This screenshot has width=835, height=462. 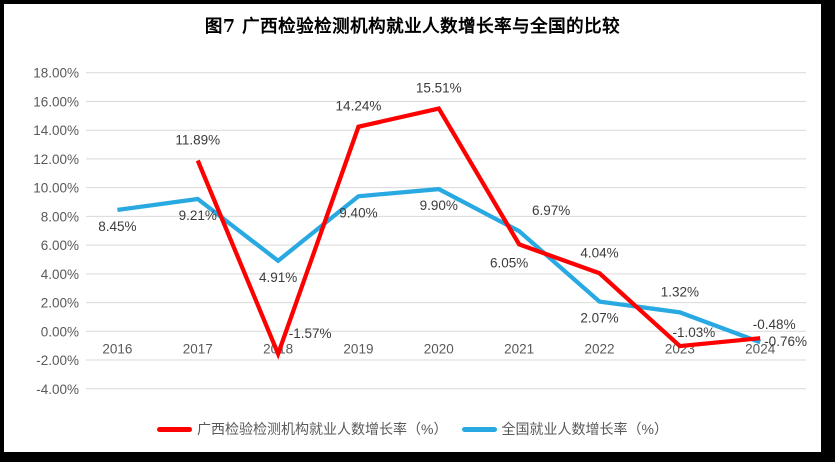 I want to click on x-tick-label: 2019, so click(x=358, y=349).